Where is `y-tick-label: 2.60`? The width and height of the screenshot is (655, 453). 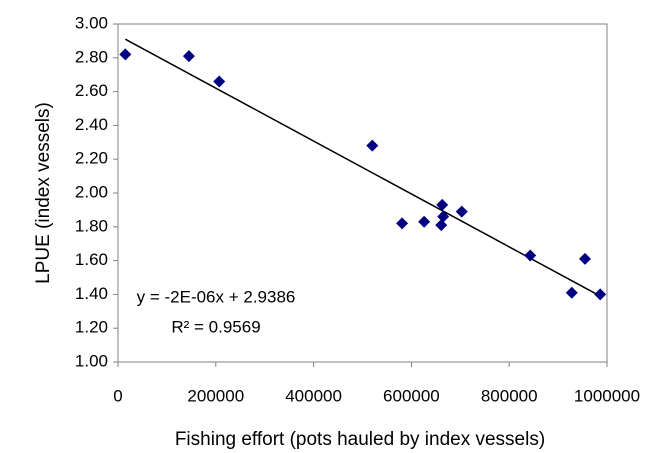 y-tick-label: 2.60 is located at coordinates (91, 90).